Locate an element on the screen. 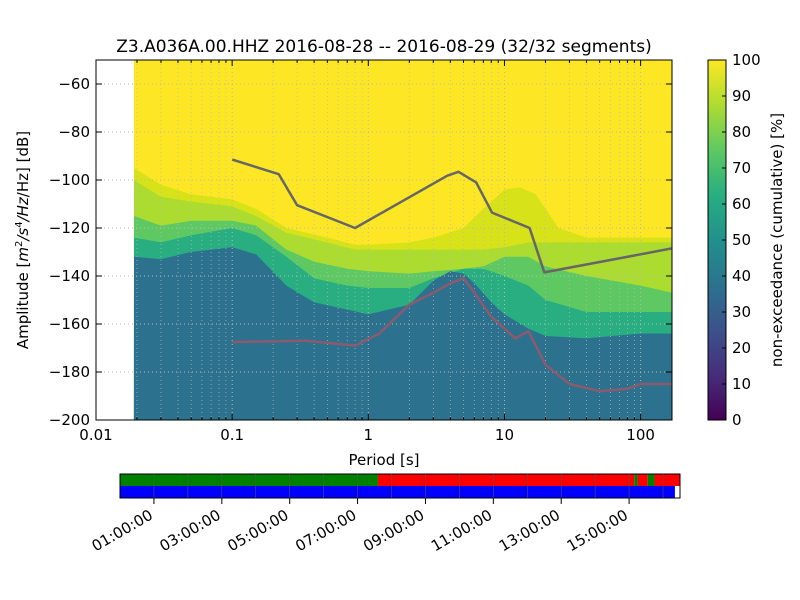  x-tick-label: 100 is located at coordinates (640, 435).